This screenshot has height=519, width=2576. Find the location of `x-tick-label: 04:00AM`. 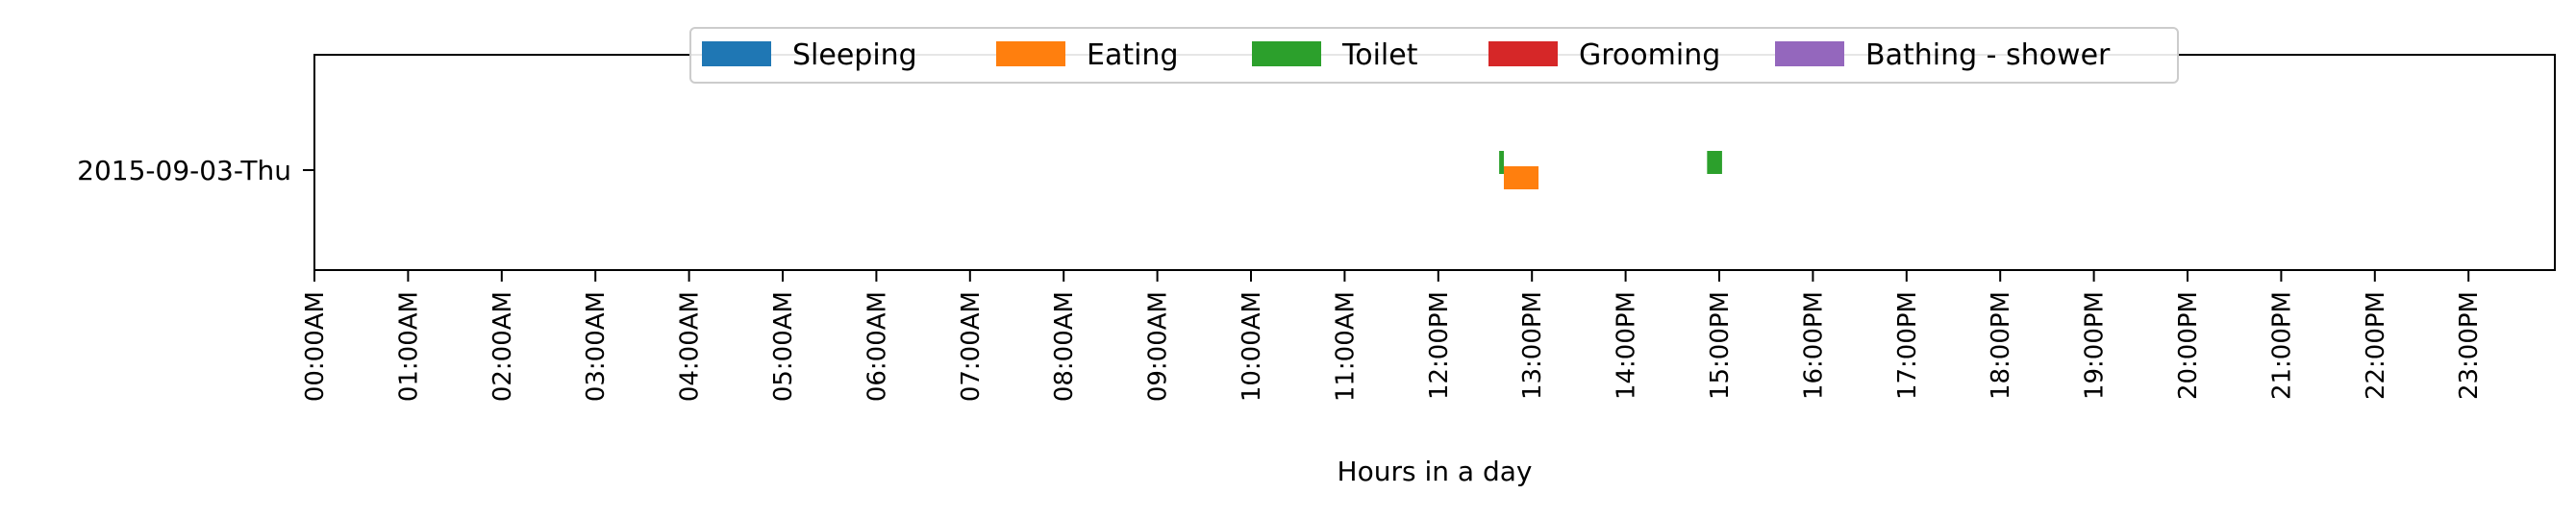

x-tick-label: 04:00AM is located at coordinates (690, 346).